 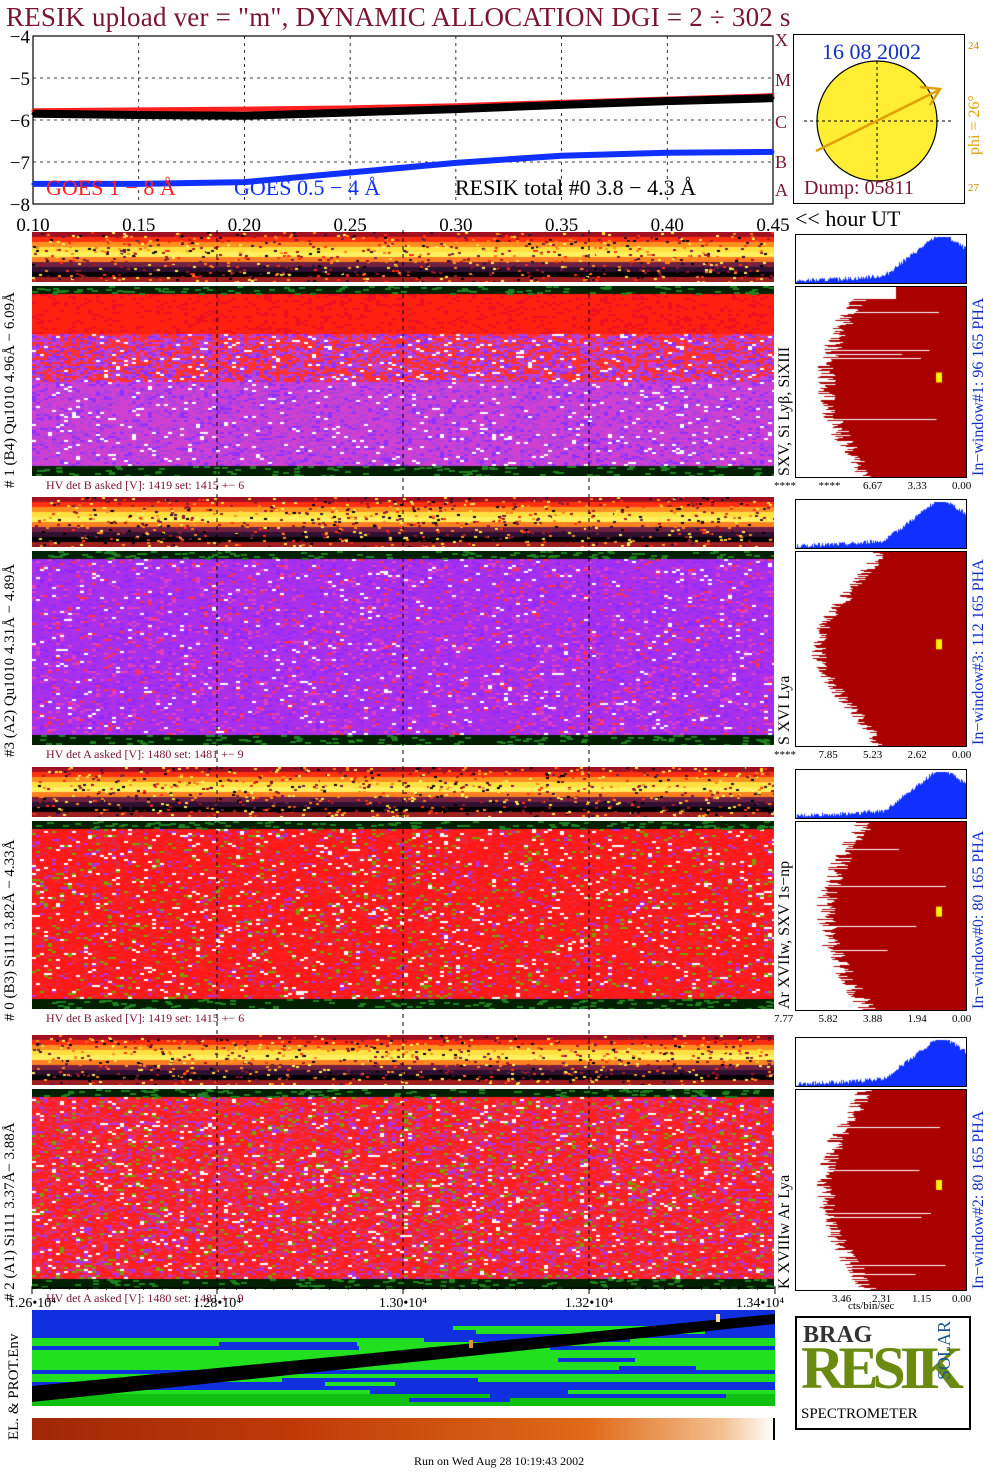 I want to click on phi-scale-top: 24, so click(x=973, y=46).